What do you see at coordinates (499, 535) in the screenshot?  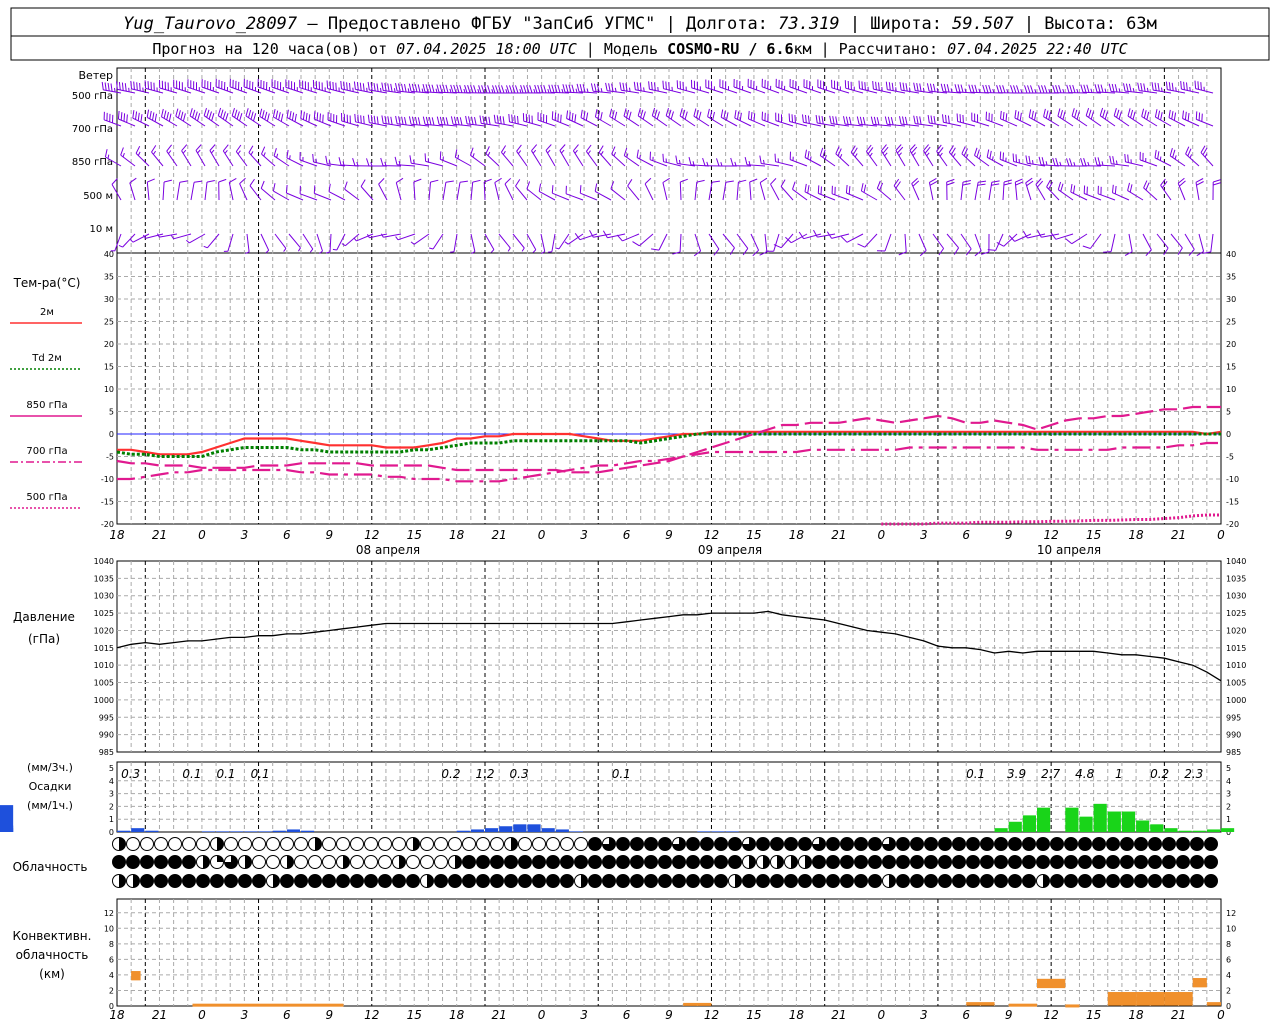 I see `hour-label: 21` at bounding box center [499, 535].